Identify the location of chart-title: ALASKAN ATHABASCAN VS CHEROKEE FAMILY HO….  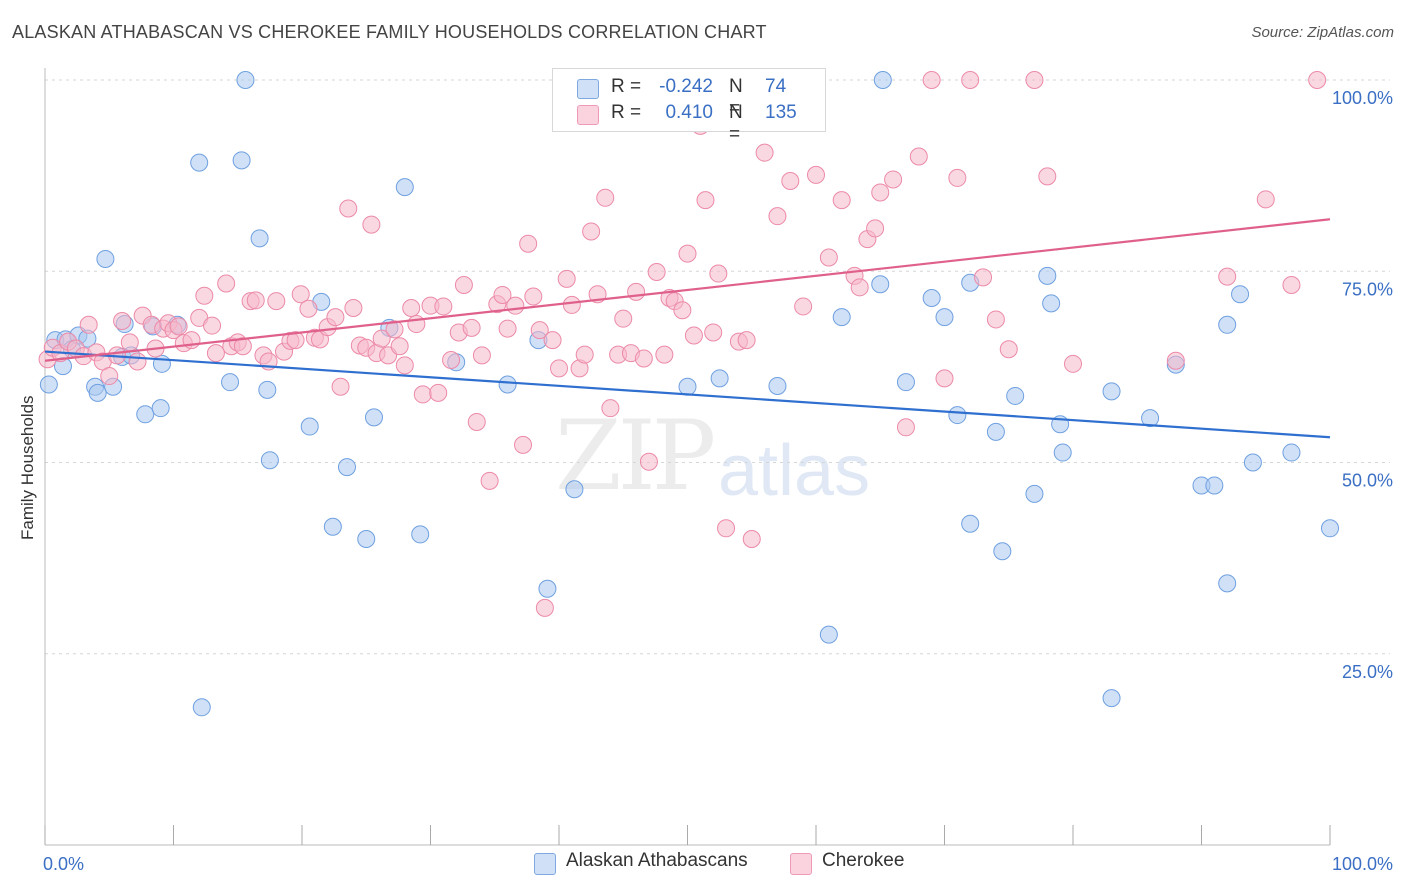
(389, 32).